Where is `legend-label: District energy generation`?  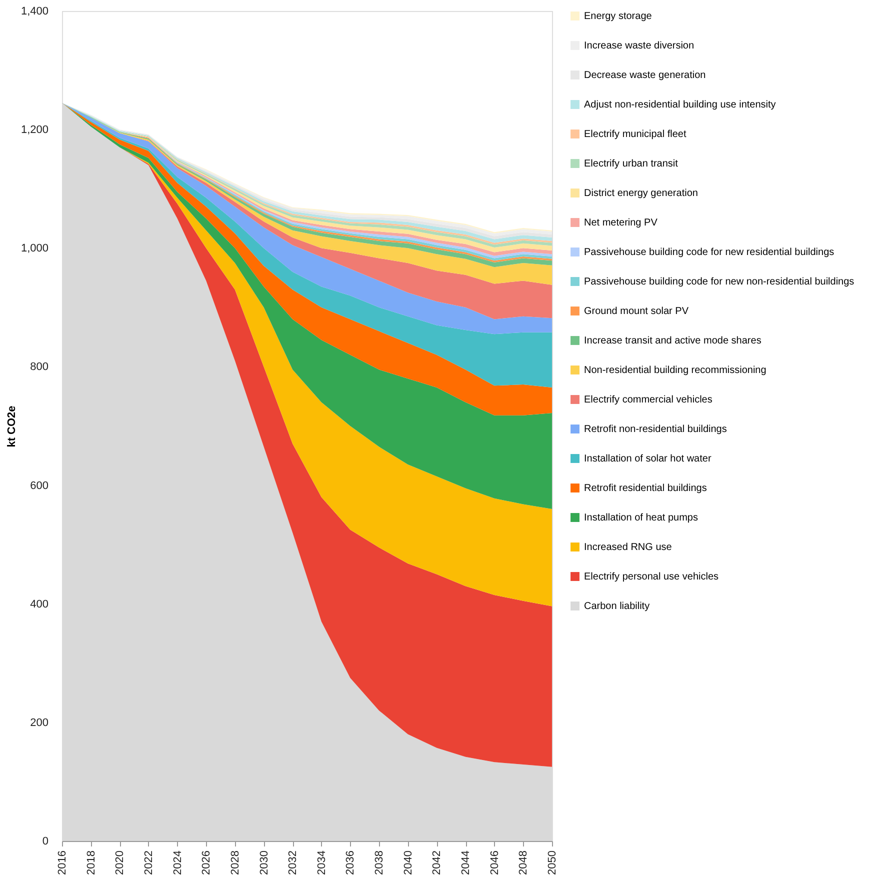 legend-label: District energy generation is located at coordinates (641, 193).